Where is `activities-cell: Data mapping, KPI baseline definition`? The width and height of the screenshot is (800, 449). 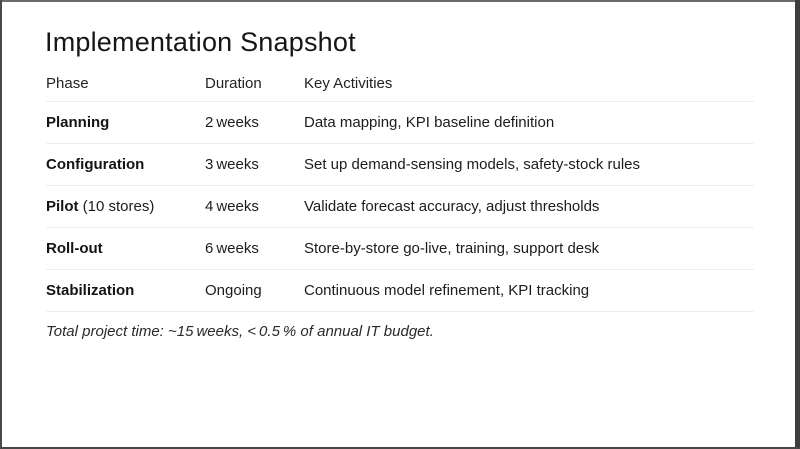
activities-cell: Data mapping, KPI baseline definition is located at coordinates (429, 122).